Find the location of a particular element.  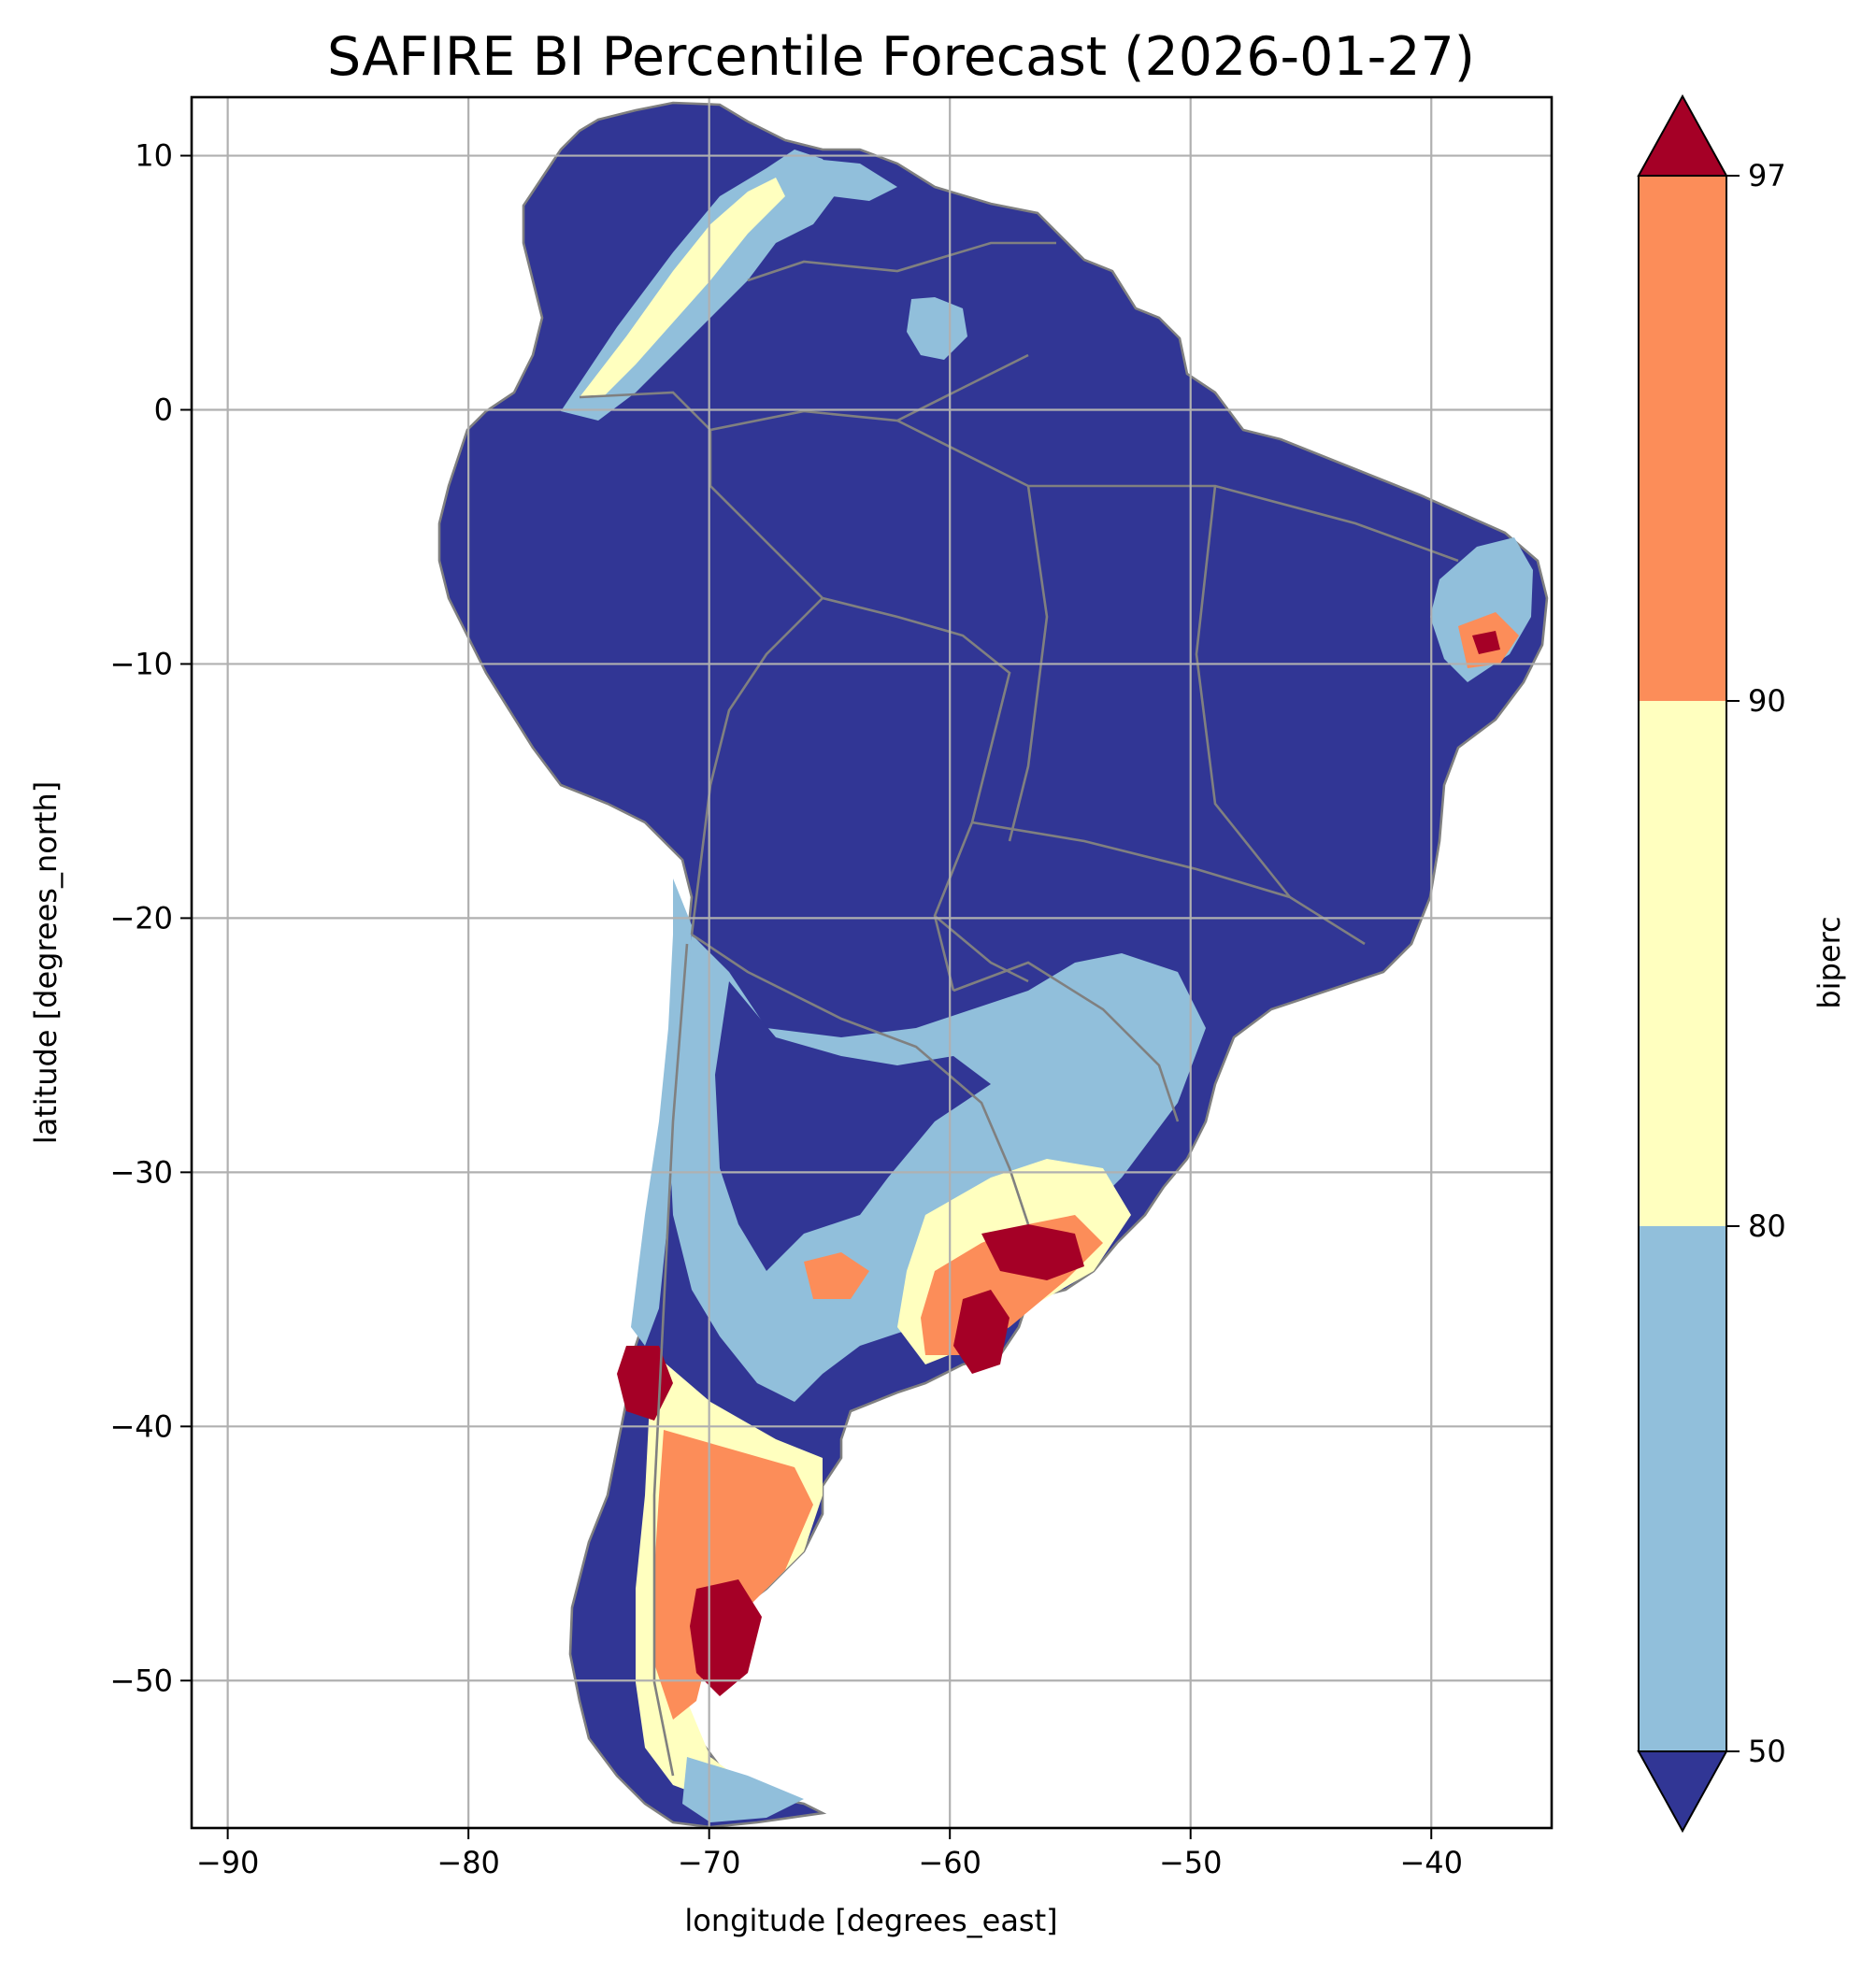

band-above-97-buenos-aires is located at coordinates (982, 1332).